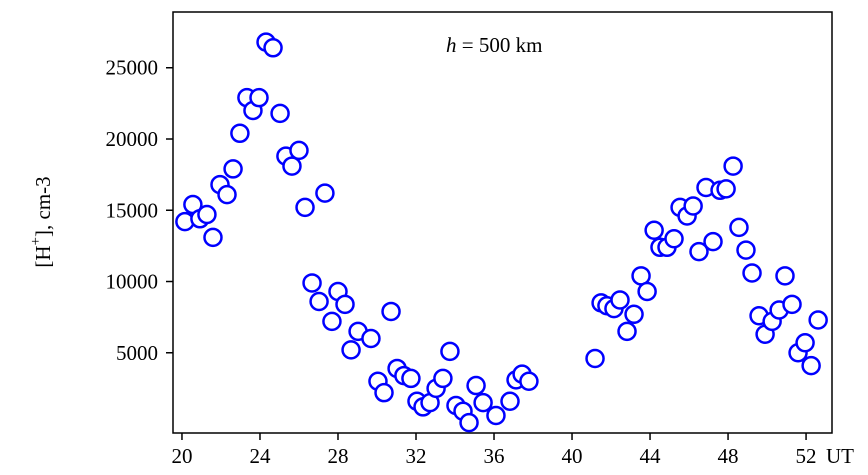  What do you see at coordinates (337, 456) in the screenshot?
I see `x-tick-label: 28` at bounding box center [337, 456].